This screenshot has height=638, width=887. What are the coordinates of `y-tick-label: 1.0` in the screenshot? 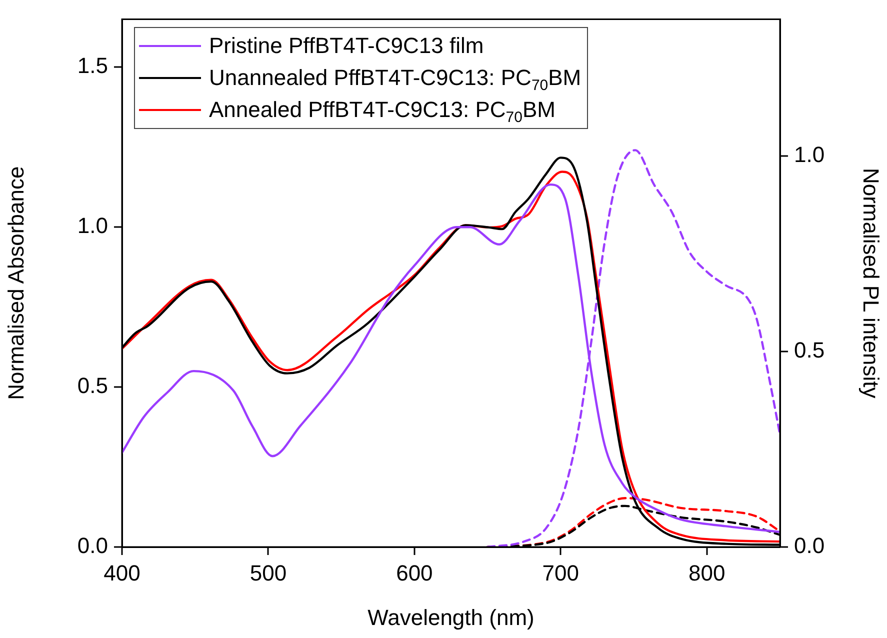 It's located at (92, 225).